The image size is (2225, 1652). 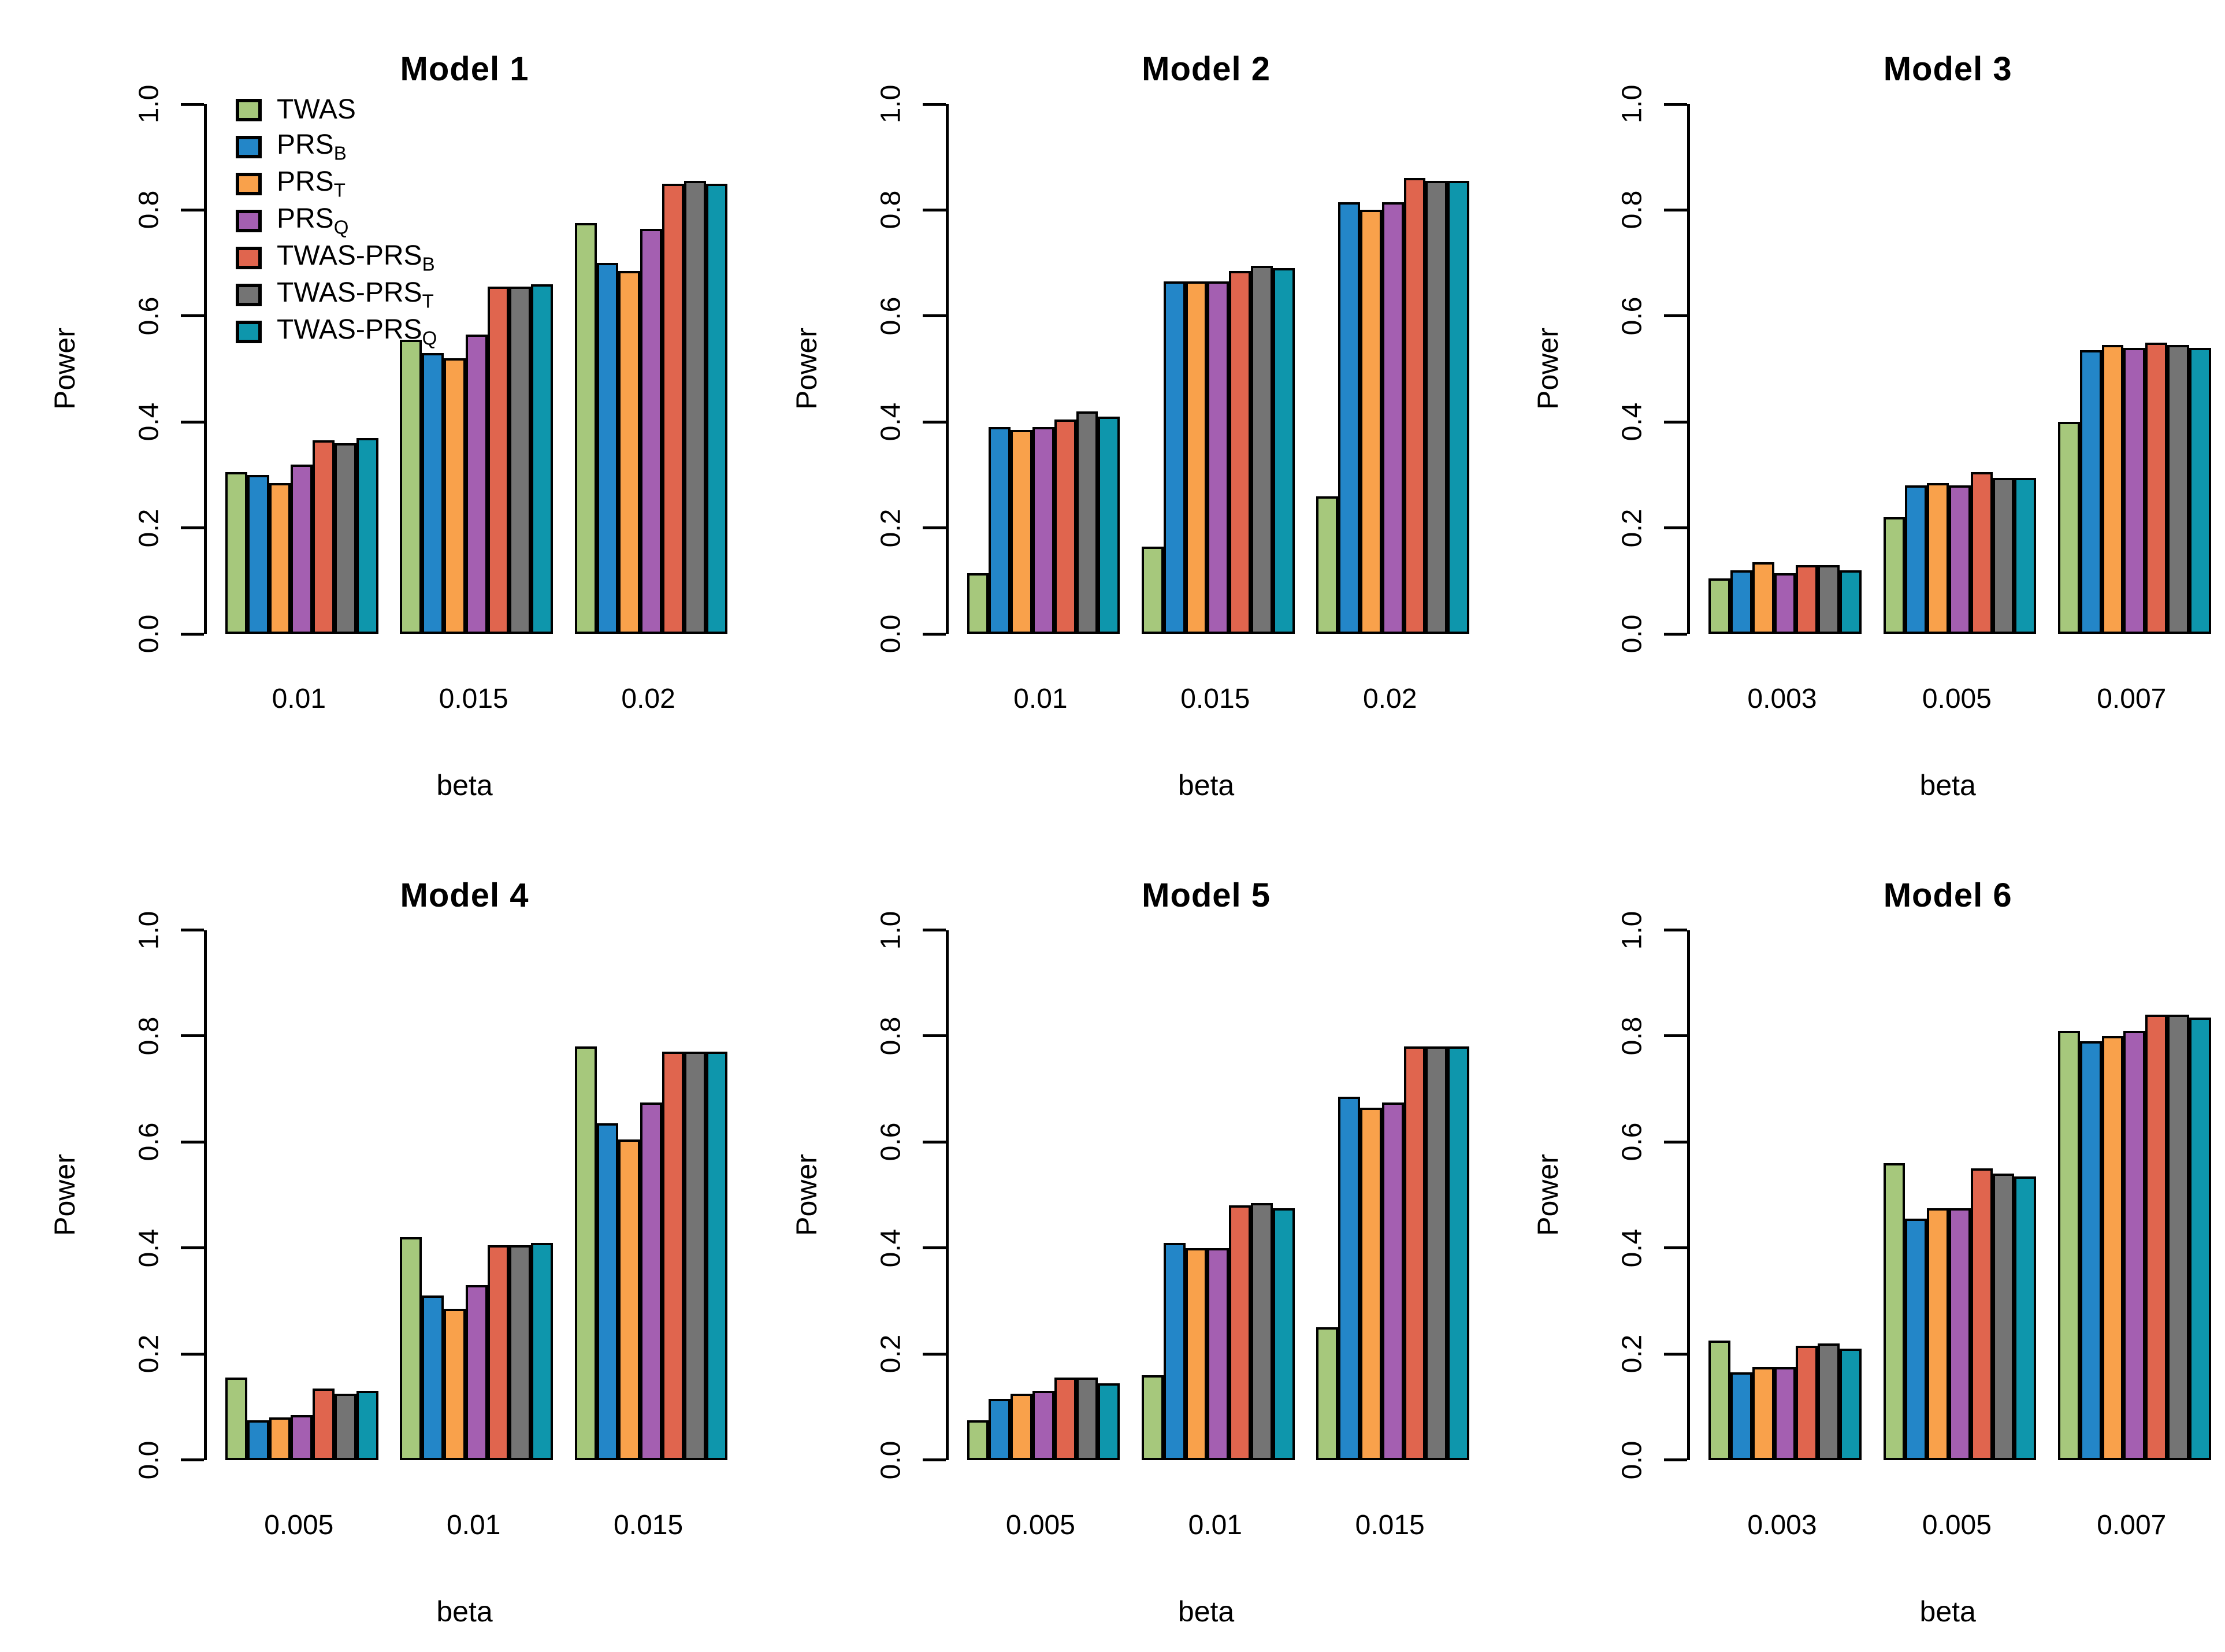 I want to click on panel-title: Model 3, so click(x=1947, y=69).